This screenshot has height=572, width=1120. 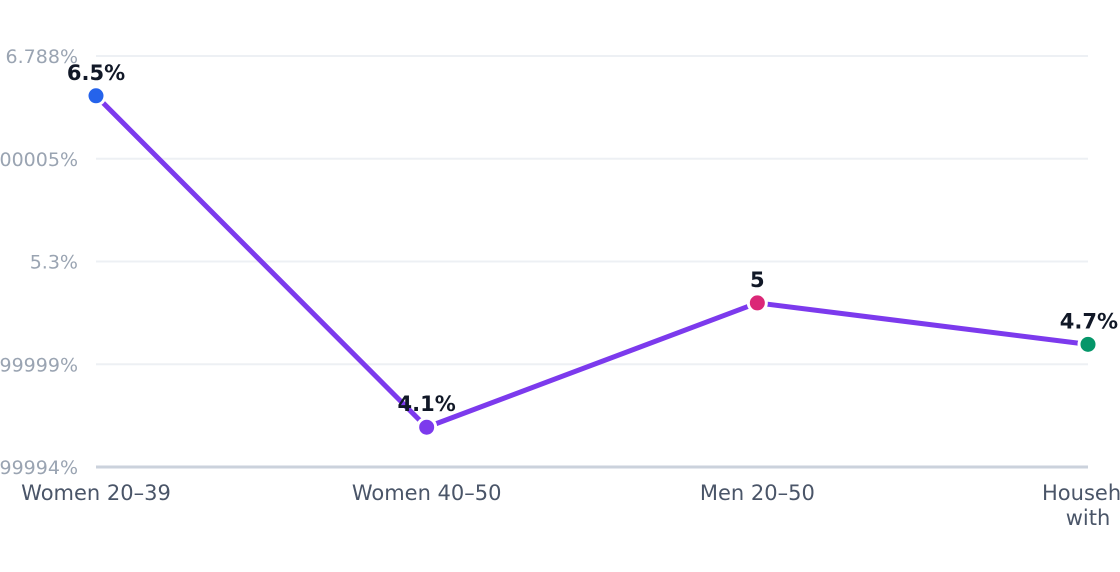 What do you see at coordinates (1088, 518) in the screenshot?
I see `x-tick-label-line: with` at bounding box center [1088, 518].